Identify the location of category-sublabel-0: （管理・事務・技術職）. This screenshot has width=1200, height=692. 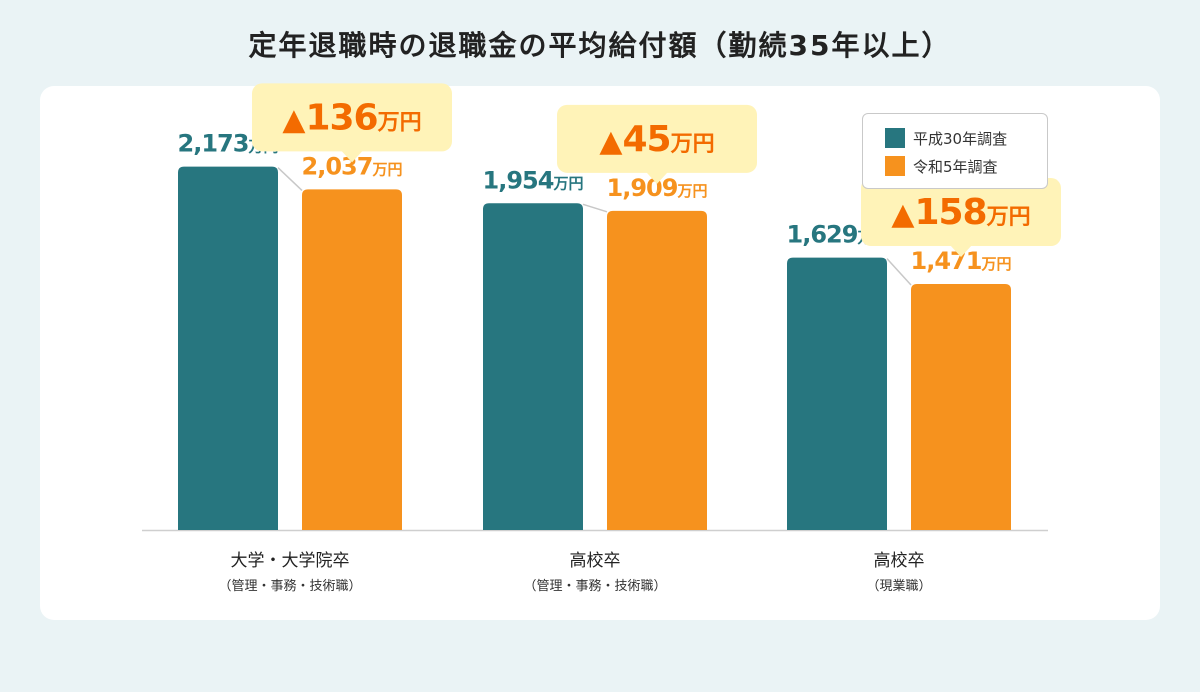
(289, 586).